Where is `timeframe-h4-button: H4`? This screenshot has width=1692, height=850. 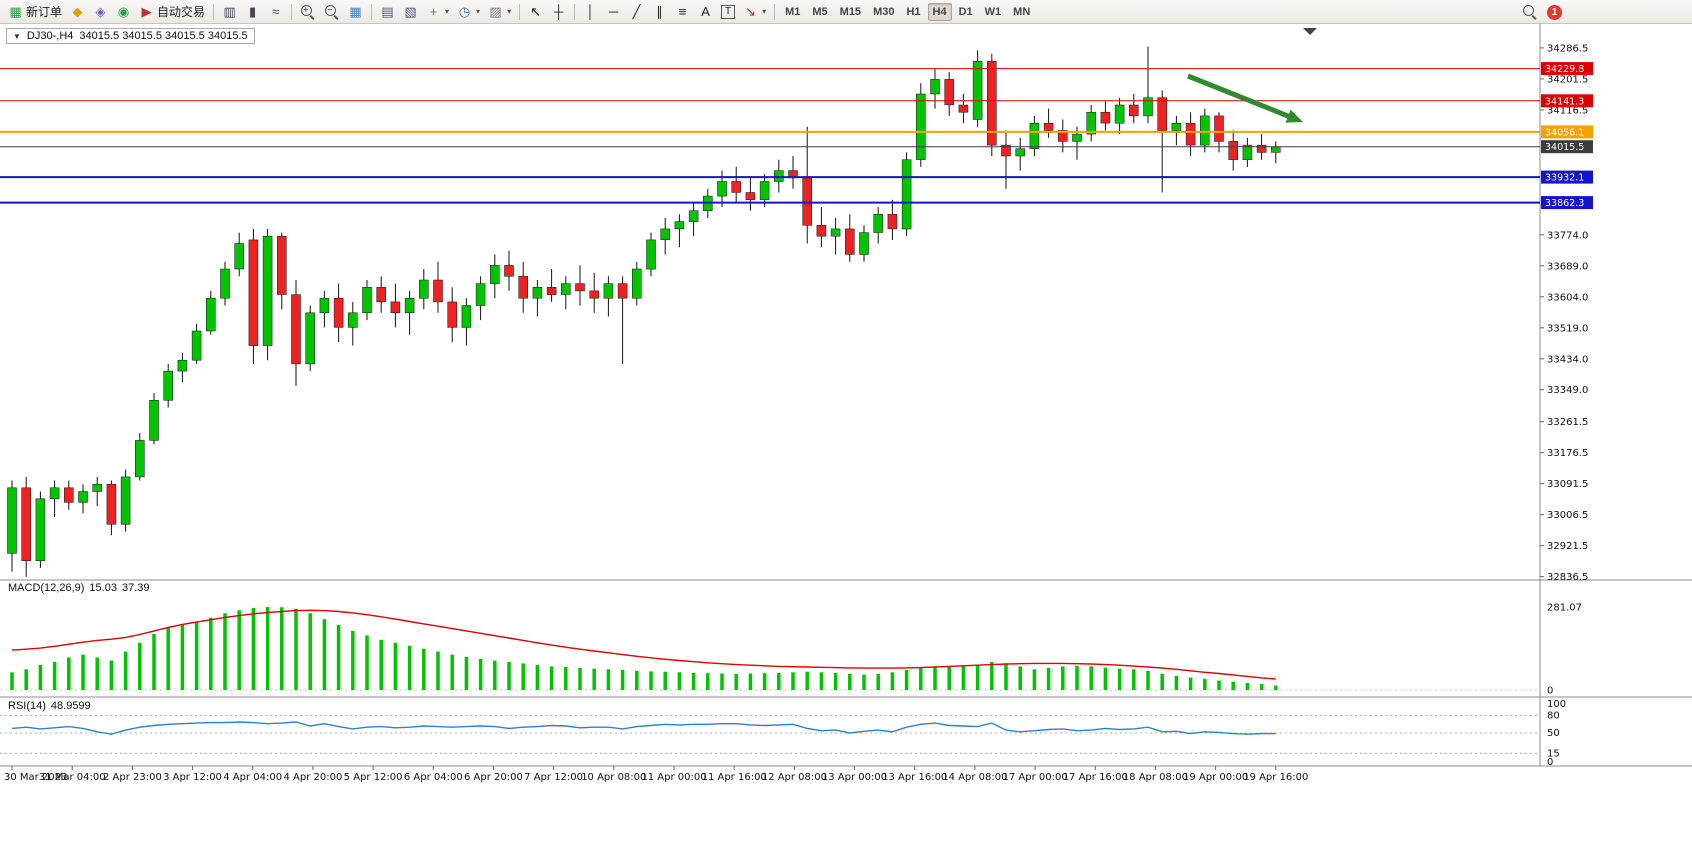 timeframe-h4-button: H4 is located at coordinates (939, 11).